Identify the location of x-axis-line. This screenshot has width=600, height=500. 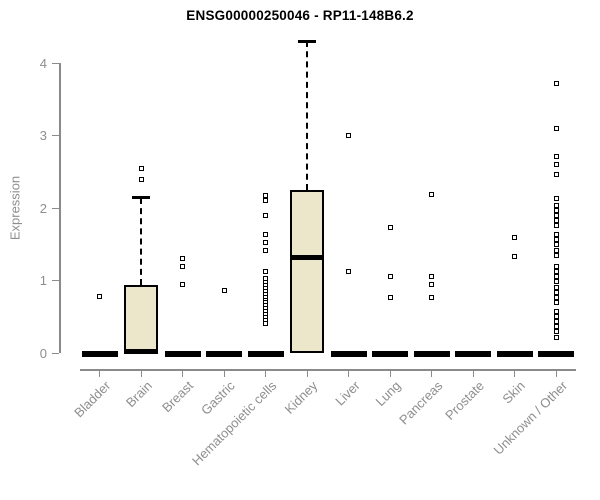
(328, 370).